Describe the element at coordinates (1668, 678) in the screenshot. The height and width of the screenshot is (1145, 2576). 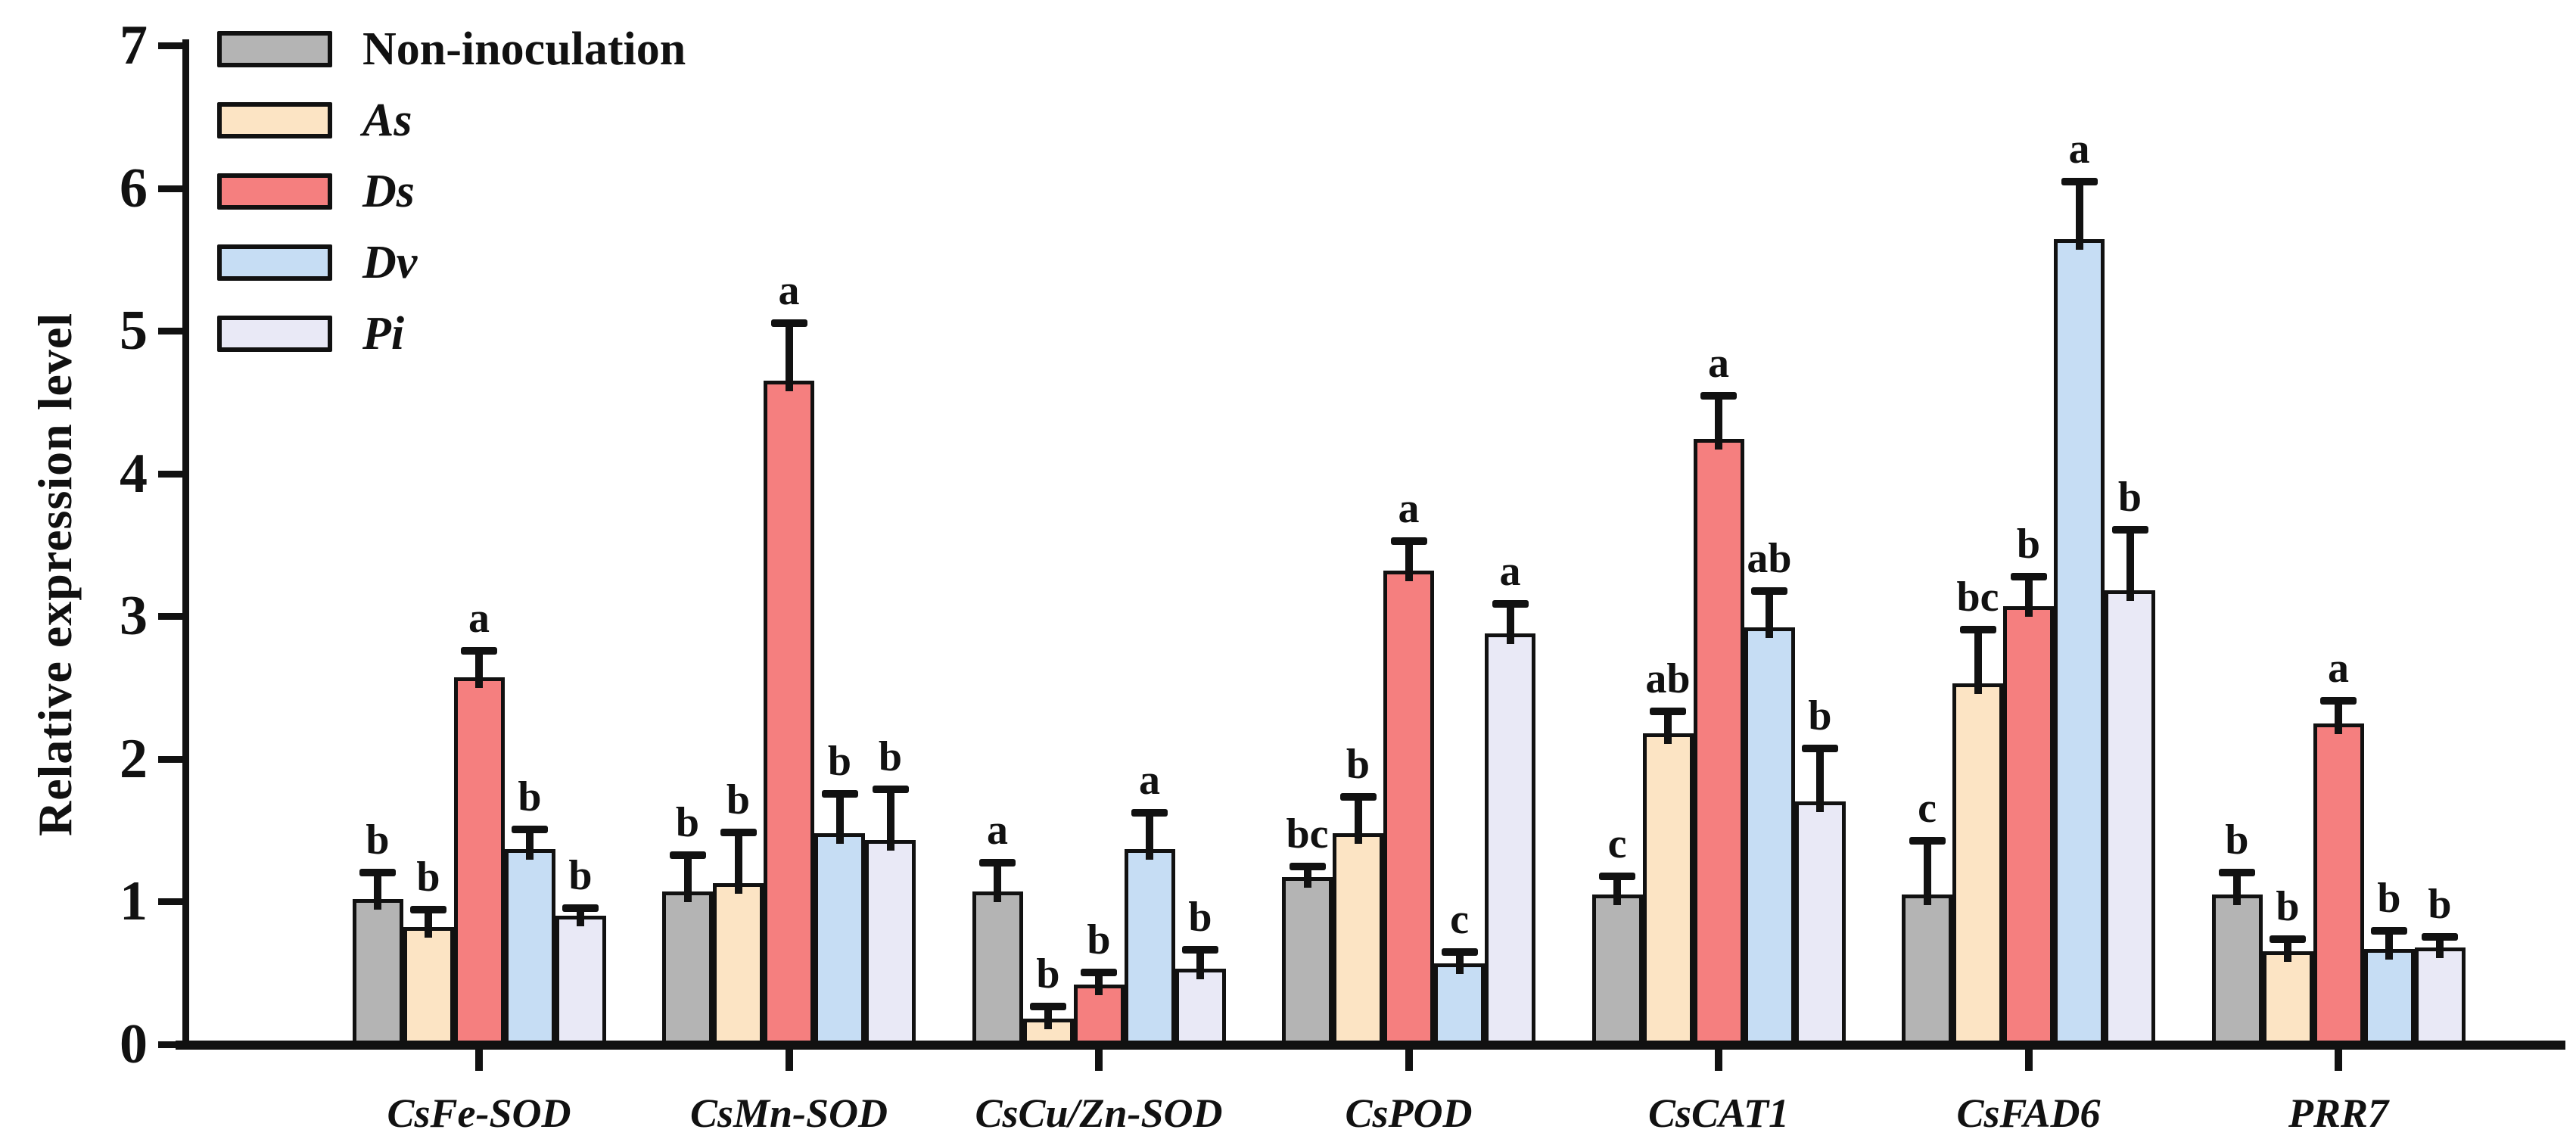
I see `sig-letter: ab` at that location.